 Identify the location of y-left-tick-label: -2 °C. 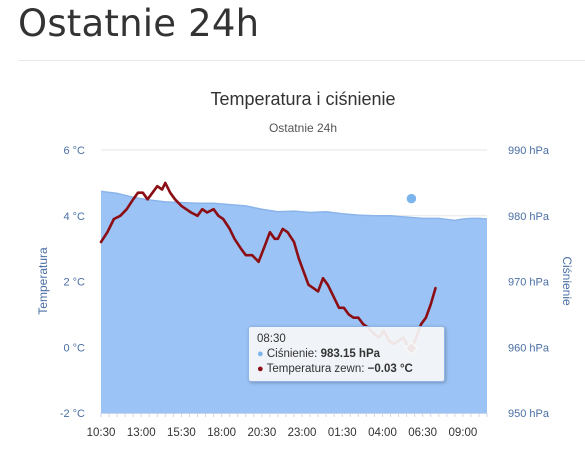
(72, 414).